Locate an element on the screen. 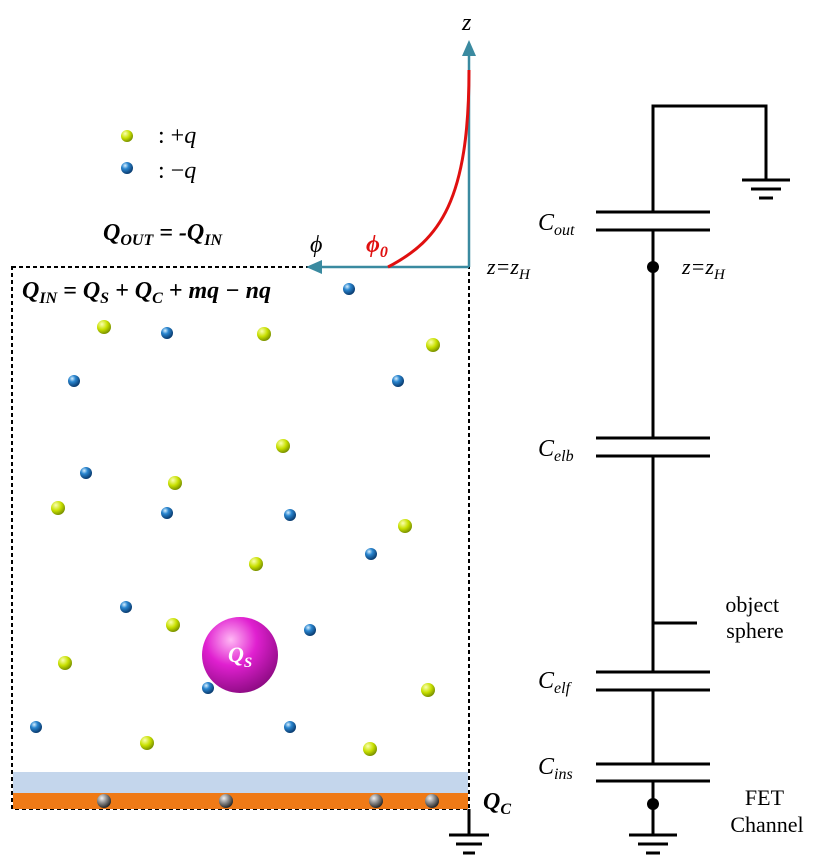 This screenshot has height=867, width=825. phi0-label: ϕ0 is located at coordinates (377, 246).